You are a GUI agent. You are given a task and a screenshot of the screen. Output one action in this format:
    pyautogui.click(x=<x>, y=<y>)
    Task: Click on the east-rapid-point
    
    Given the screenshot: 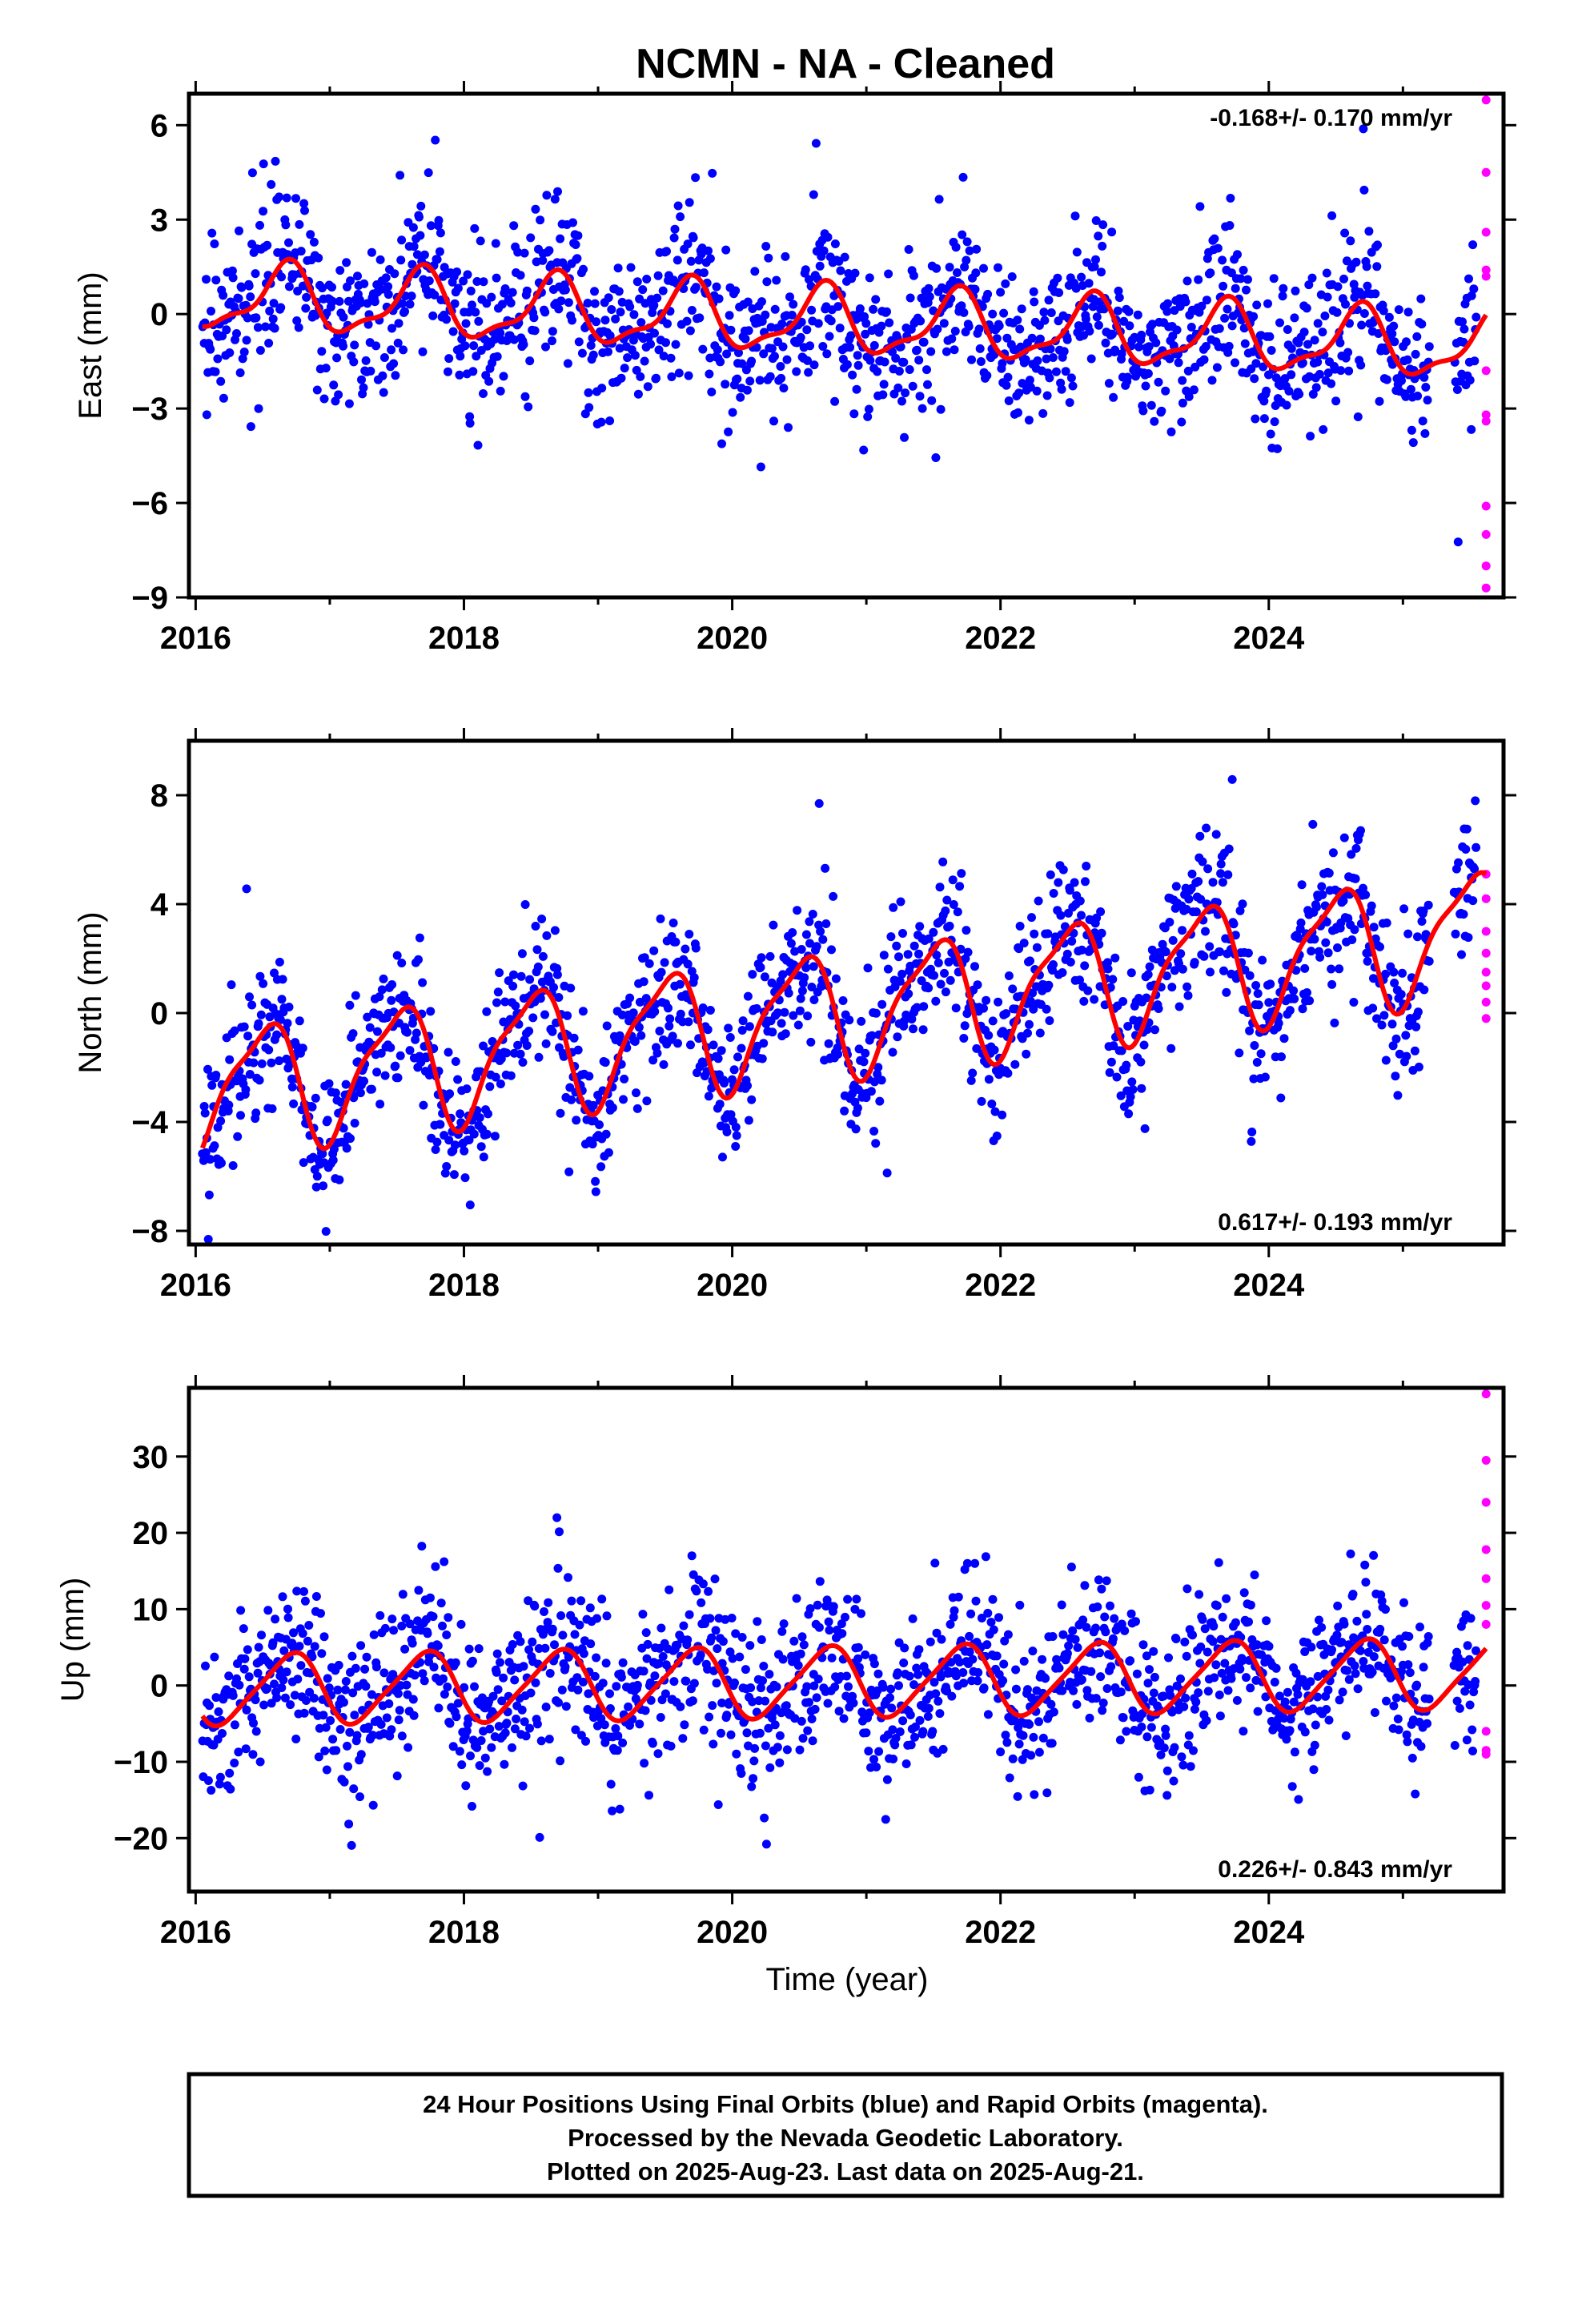 What is the action you would take?
    pyautogui.click(x=1486, y=566)
    